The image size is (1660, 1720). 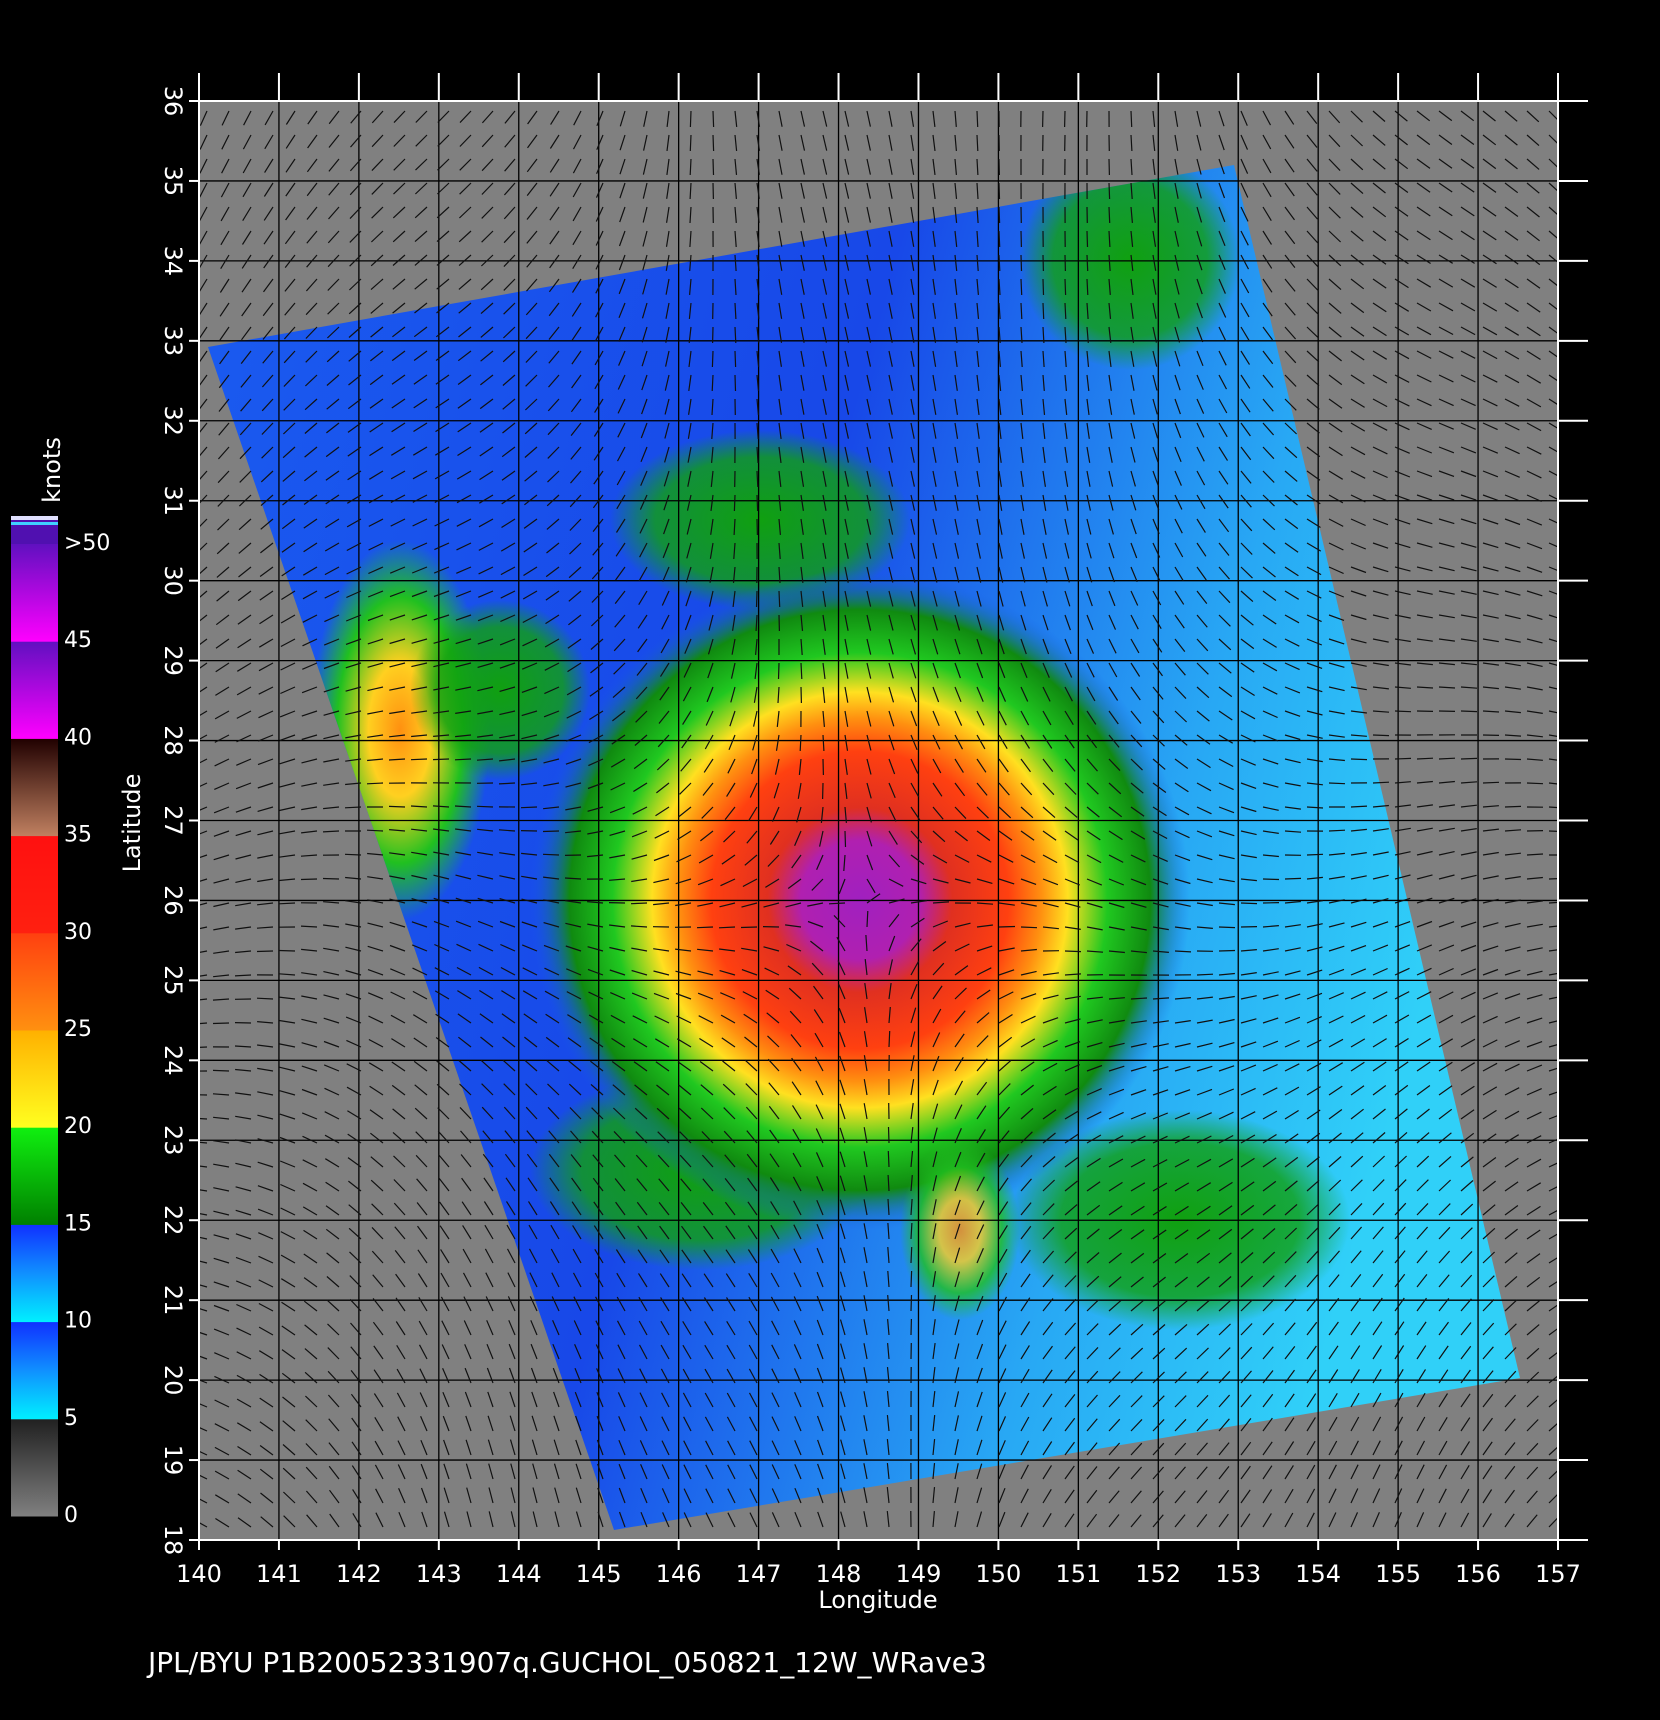 I want to click on y-tick-label: 28, so click(x=173, y=740).